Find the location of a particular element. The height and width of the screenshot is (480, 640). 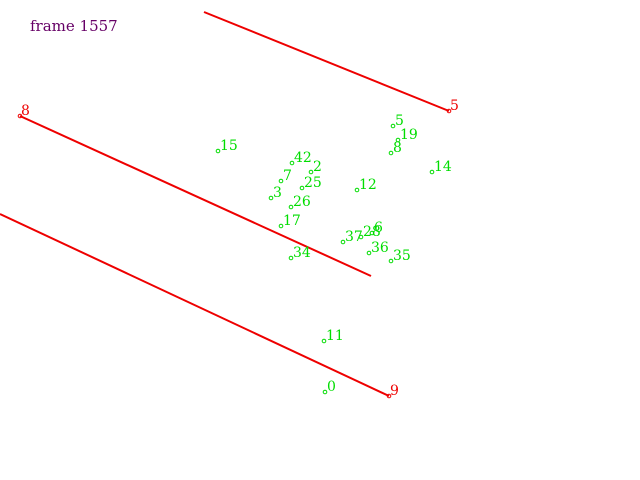

point-label-14: 14 is located at coordinates (443, 167).